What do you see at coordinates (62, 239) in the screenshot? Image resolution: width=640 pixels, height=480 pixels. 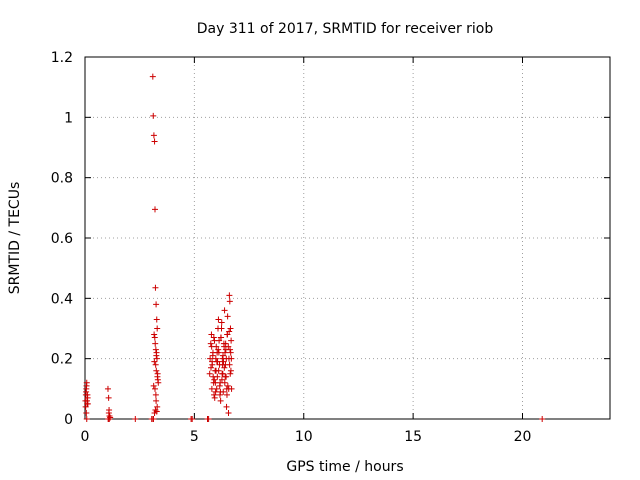 I see `y-tick-label: 0.6` at bounding box center [62, 239].